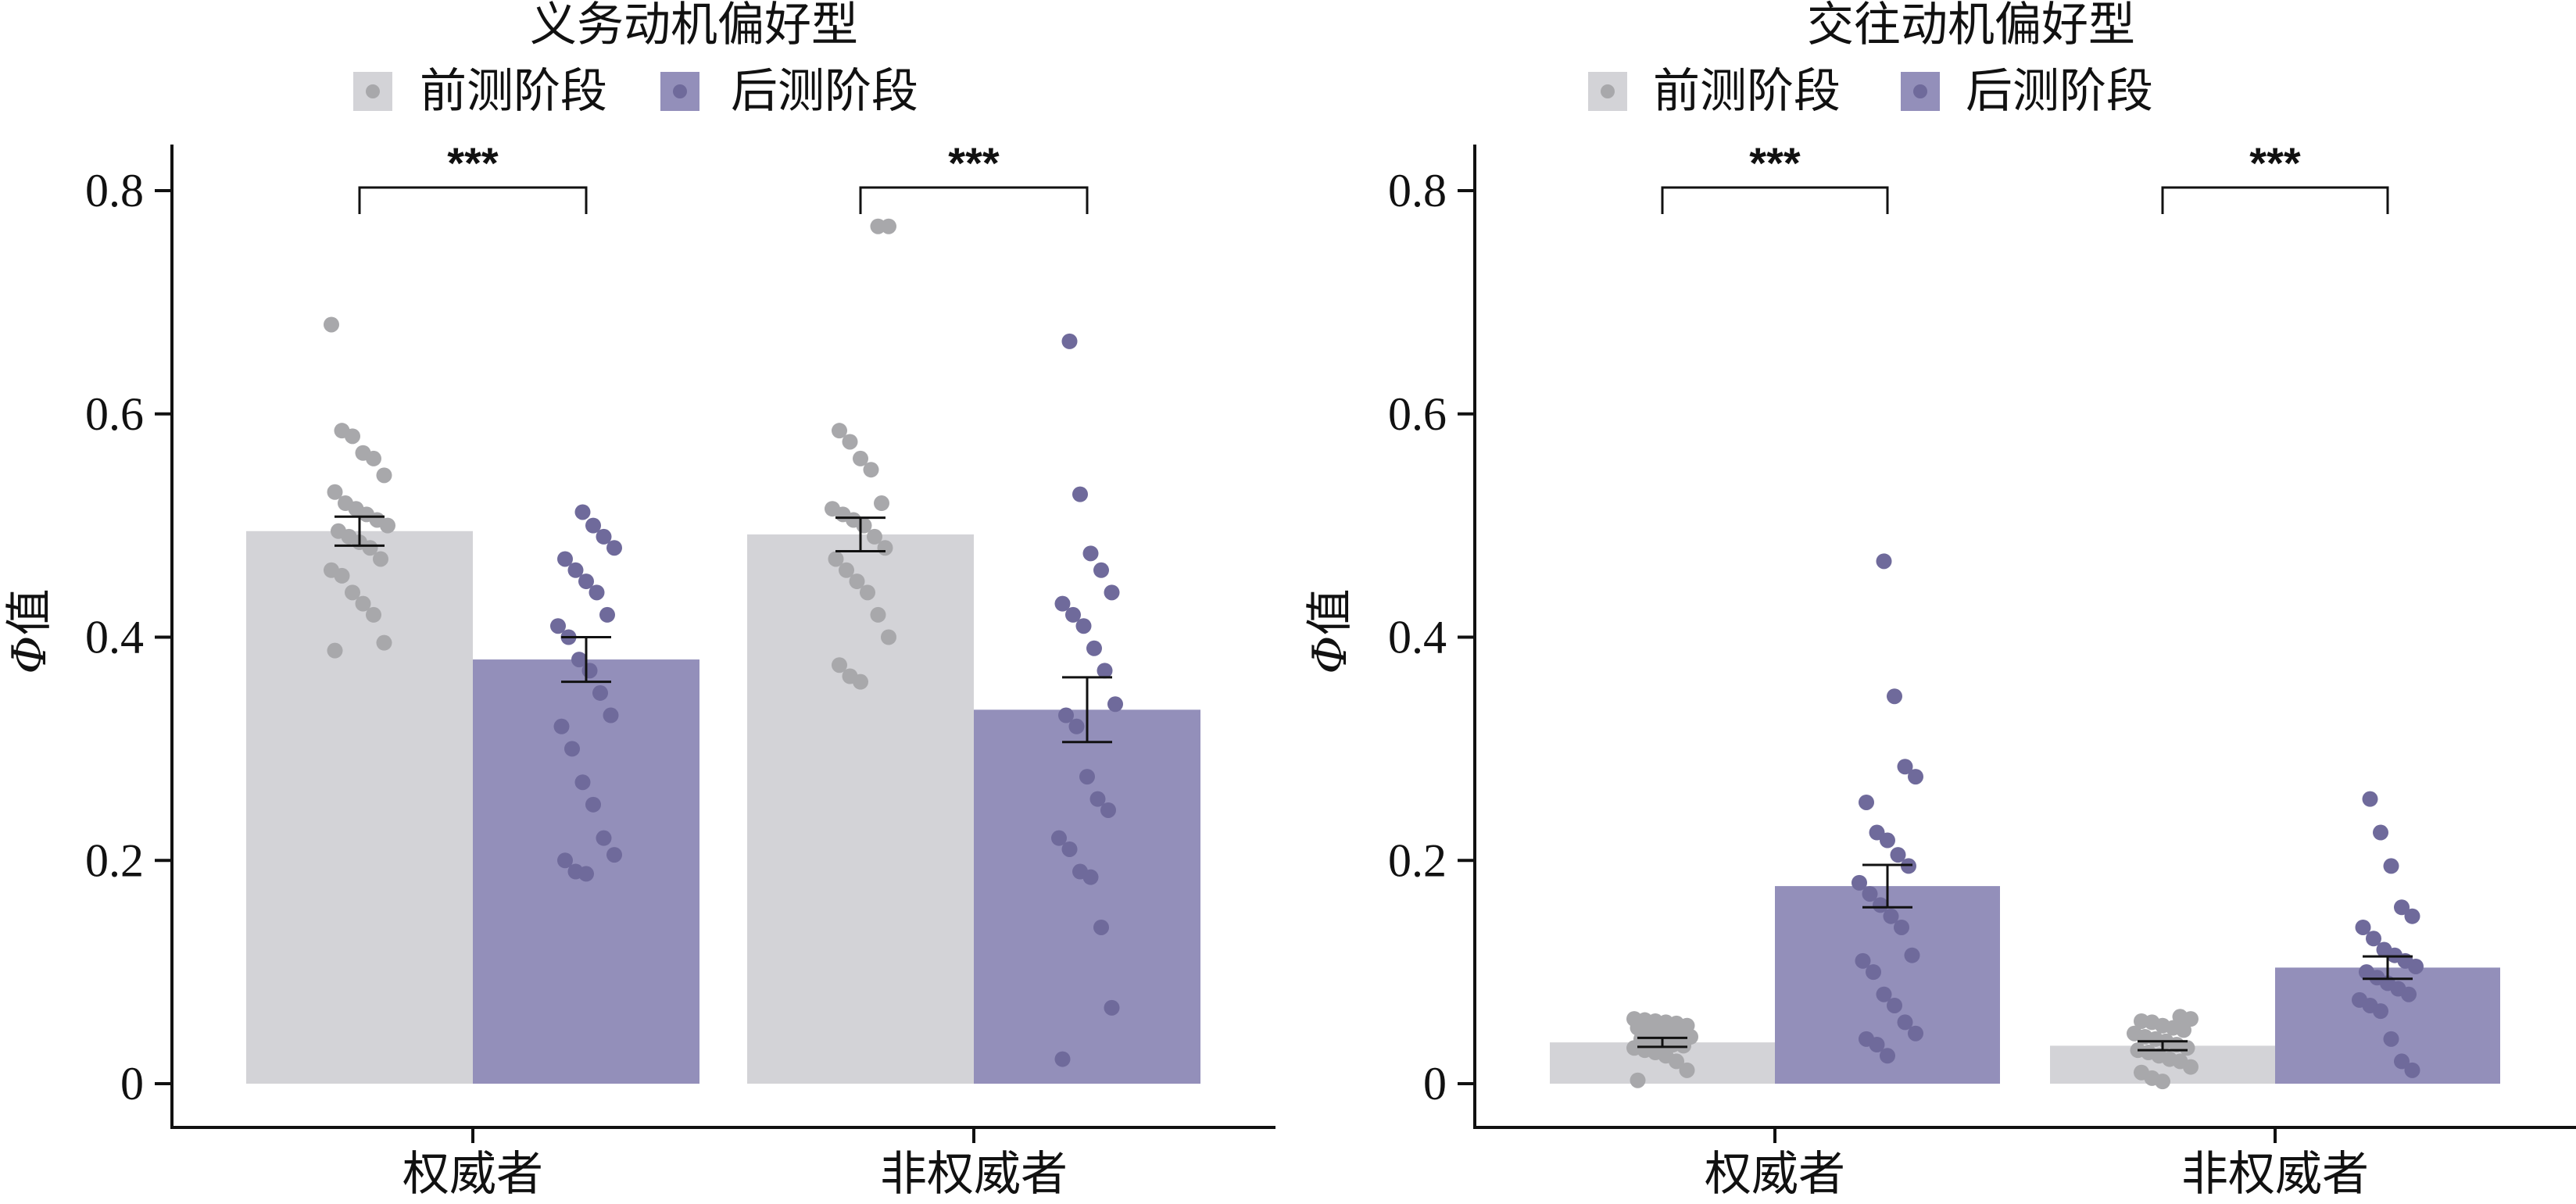 The height and width of the screenshot is (1204, 2576). Describe the element at coordinates (1608, 91) in the screenshot. I see `legend-dot-pre` at that location.